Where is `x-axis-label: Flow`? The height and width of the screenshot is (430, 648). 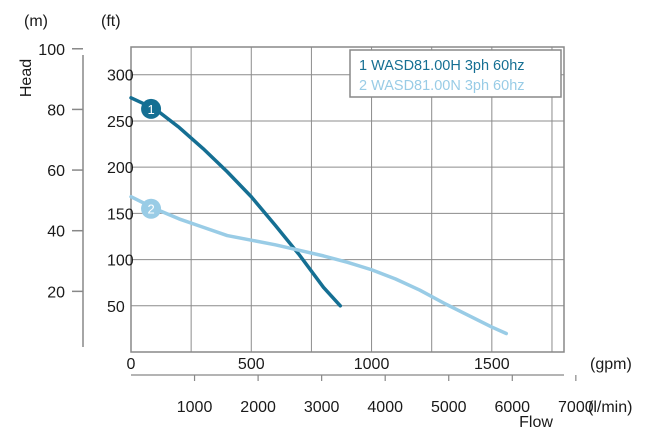
x-axis-label: Flow is located at coordinates (536, 422).